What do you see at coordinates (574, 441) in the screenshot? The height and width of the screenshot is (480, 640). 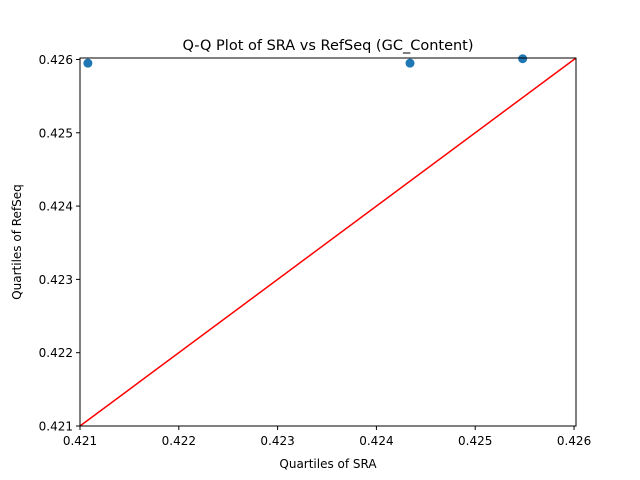 I see `x-tick-label: 0.426` at bounding box center [574, 441].